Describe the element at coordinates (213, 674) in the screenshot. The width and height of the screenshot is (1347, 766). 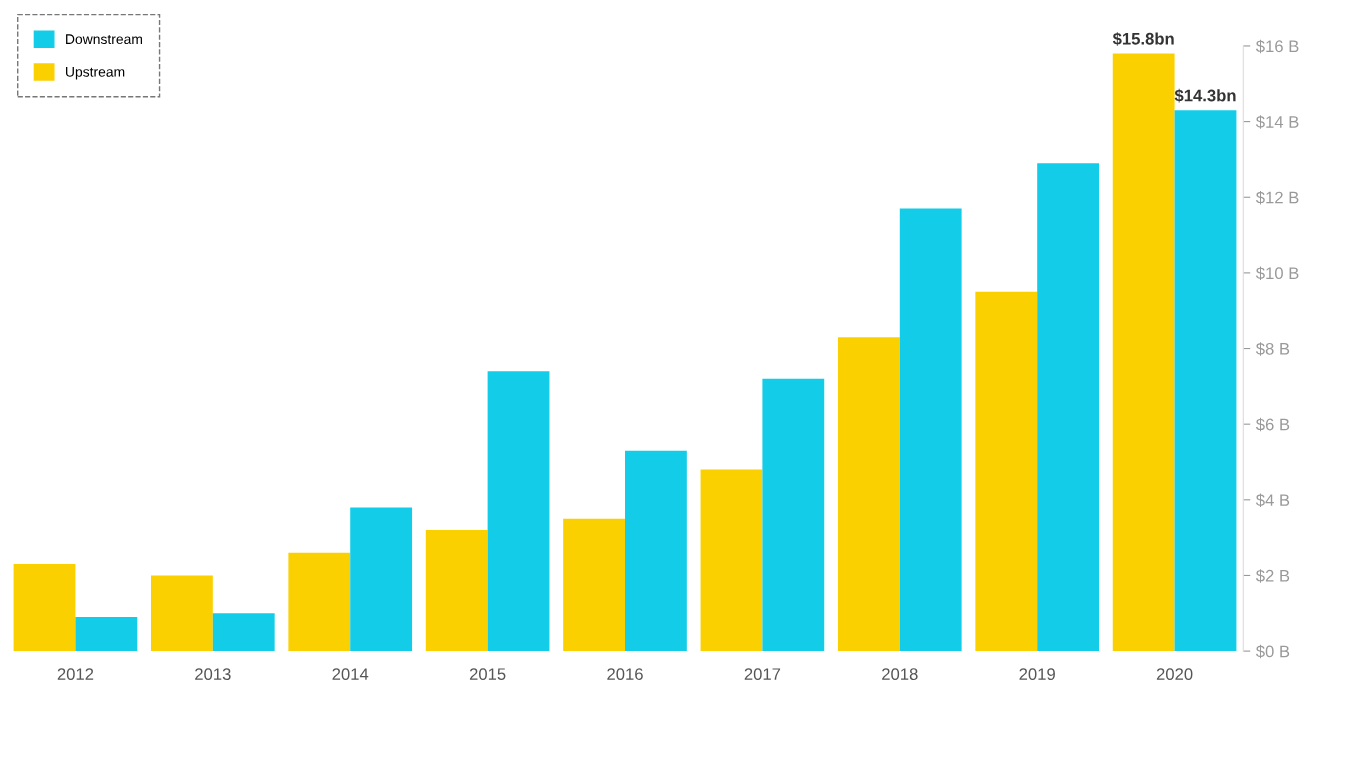
I see `x-tick-label: 2013` at that location.